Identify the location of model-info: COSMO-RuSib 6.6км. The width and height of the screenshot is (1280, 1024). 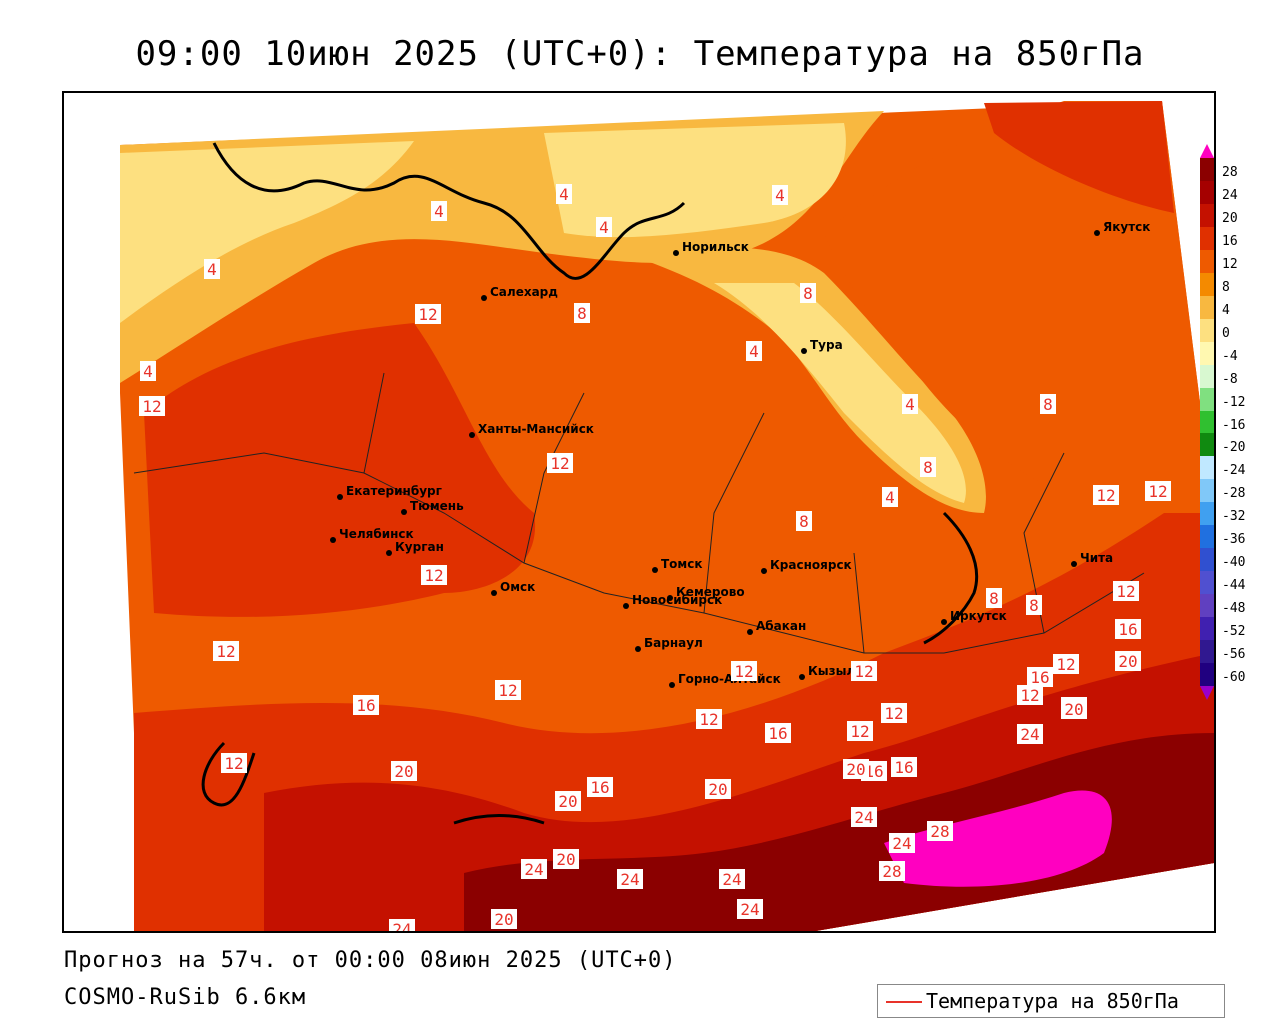
(185, 997).